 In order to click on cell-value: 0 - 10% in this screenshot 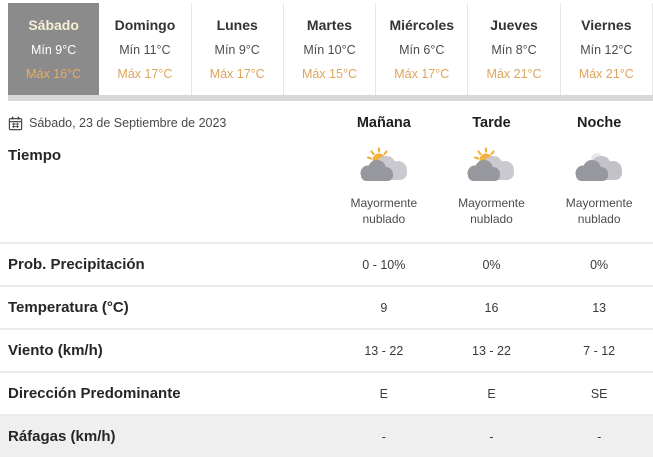, I will do `click(384, 264)`.